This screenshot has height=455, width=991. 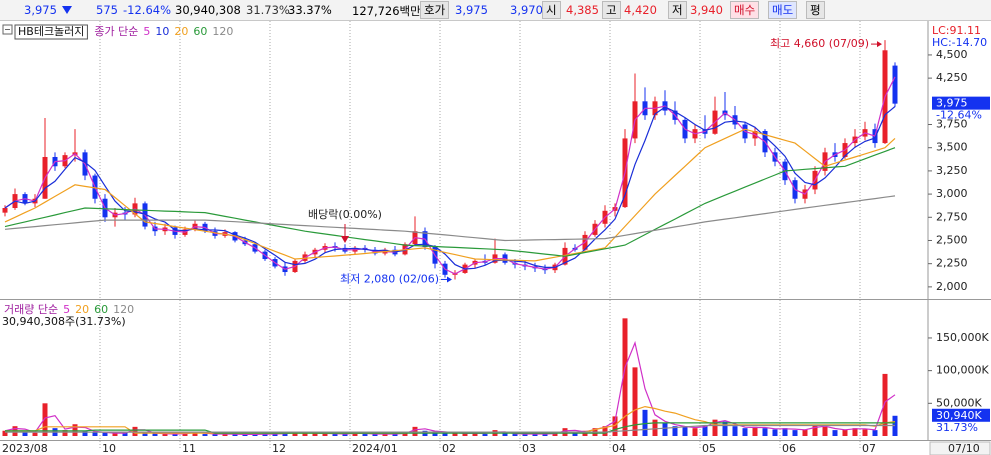 What do you see at coordinates (345, 214) in the screenshot?
I see `dividend-annotation: 배당락(0.00%)` at bounding box center [345, 214].